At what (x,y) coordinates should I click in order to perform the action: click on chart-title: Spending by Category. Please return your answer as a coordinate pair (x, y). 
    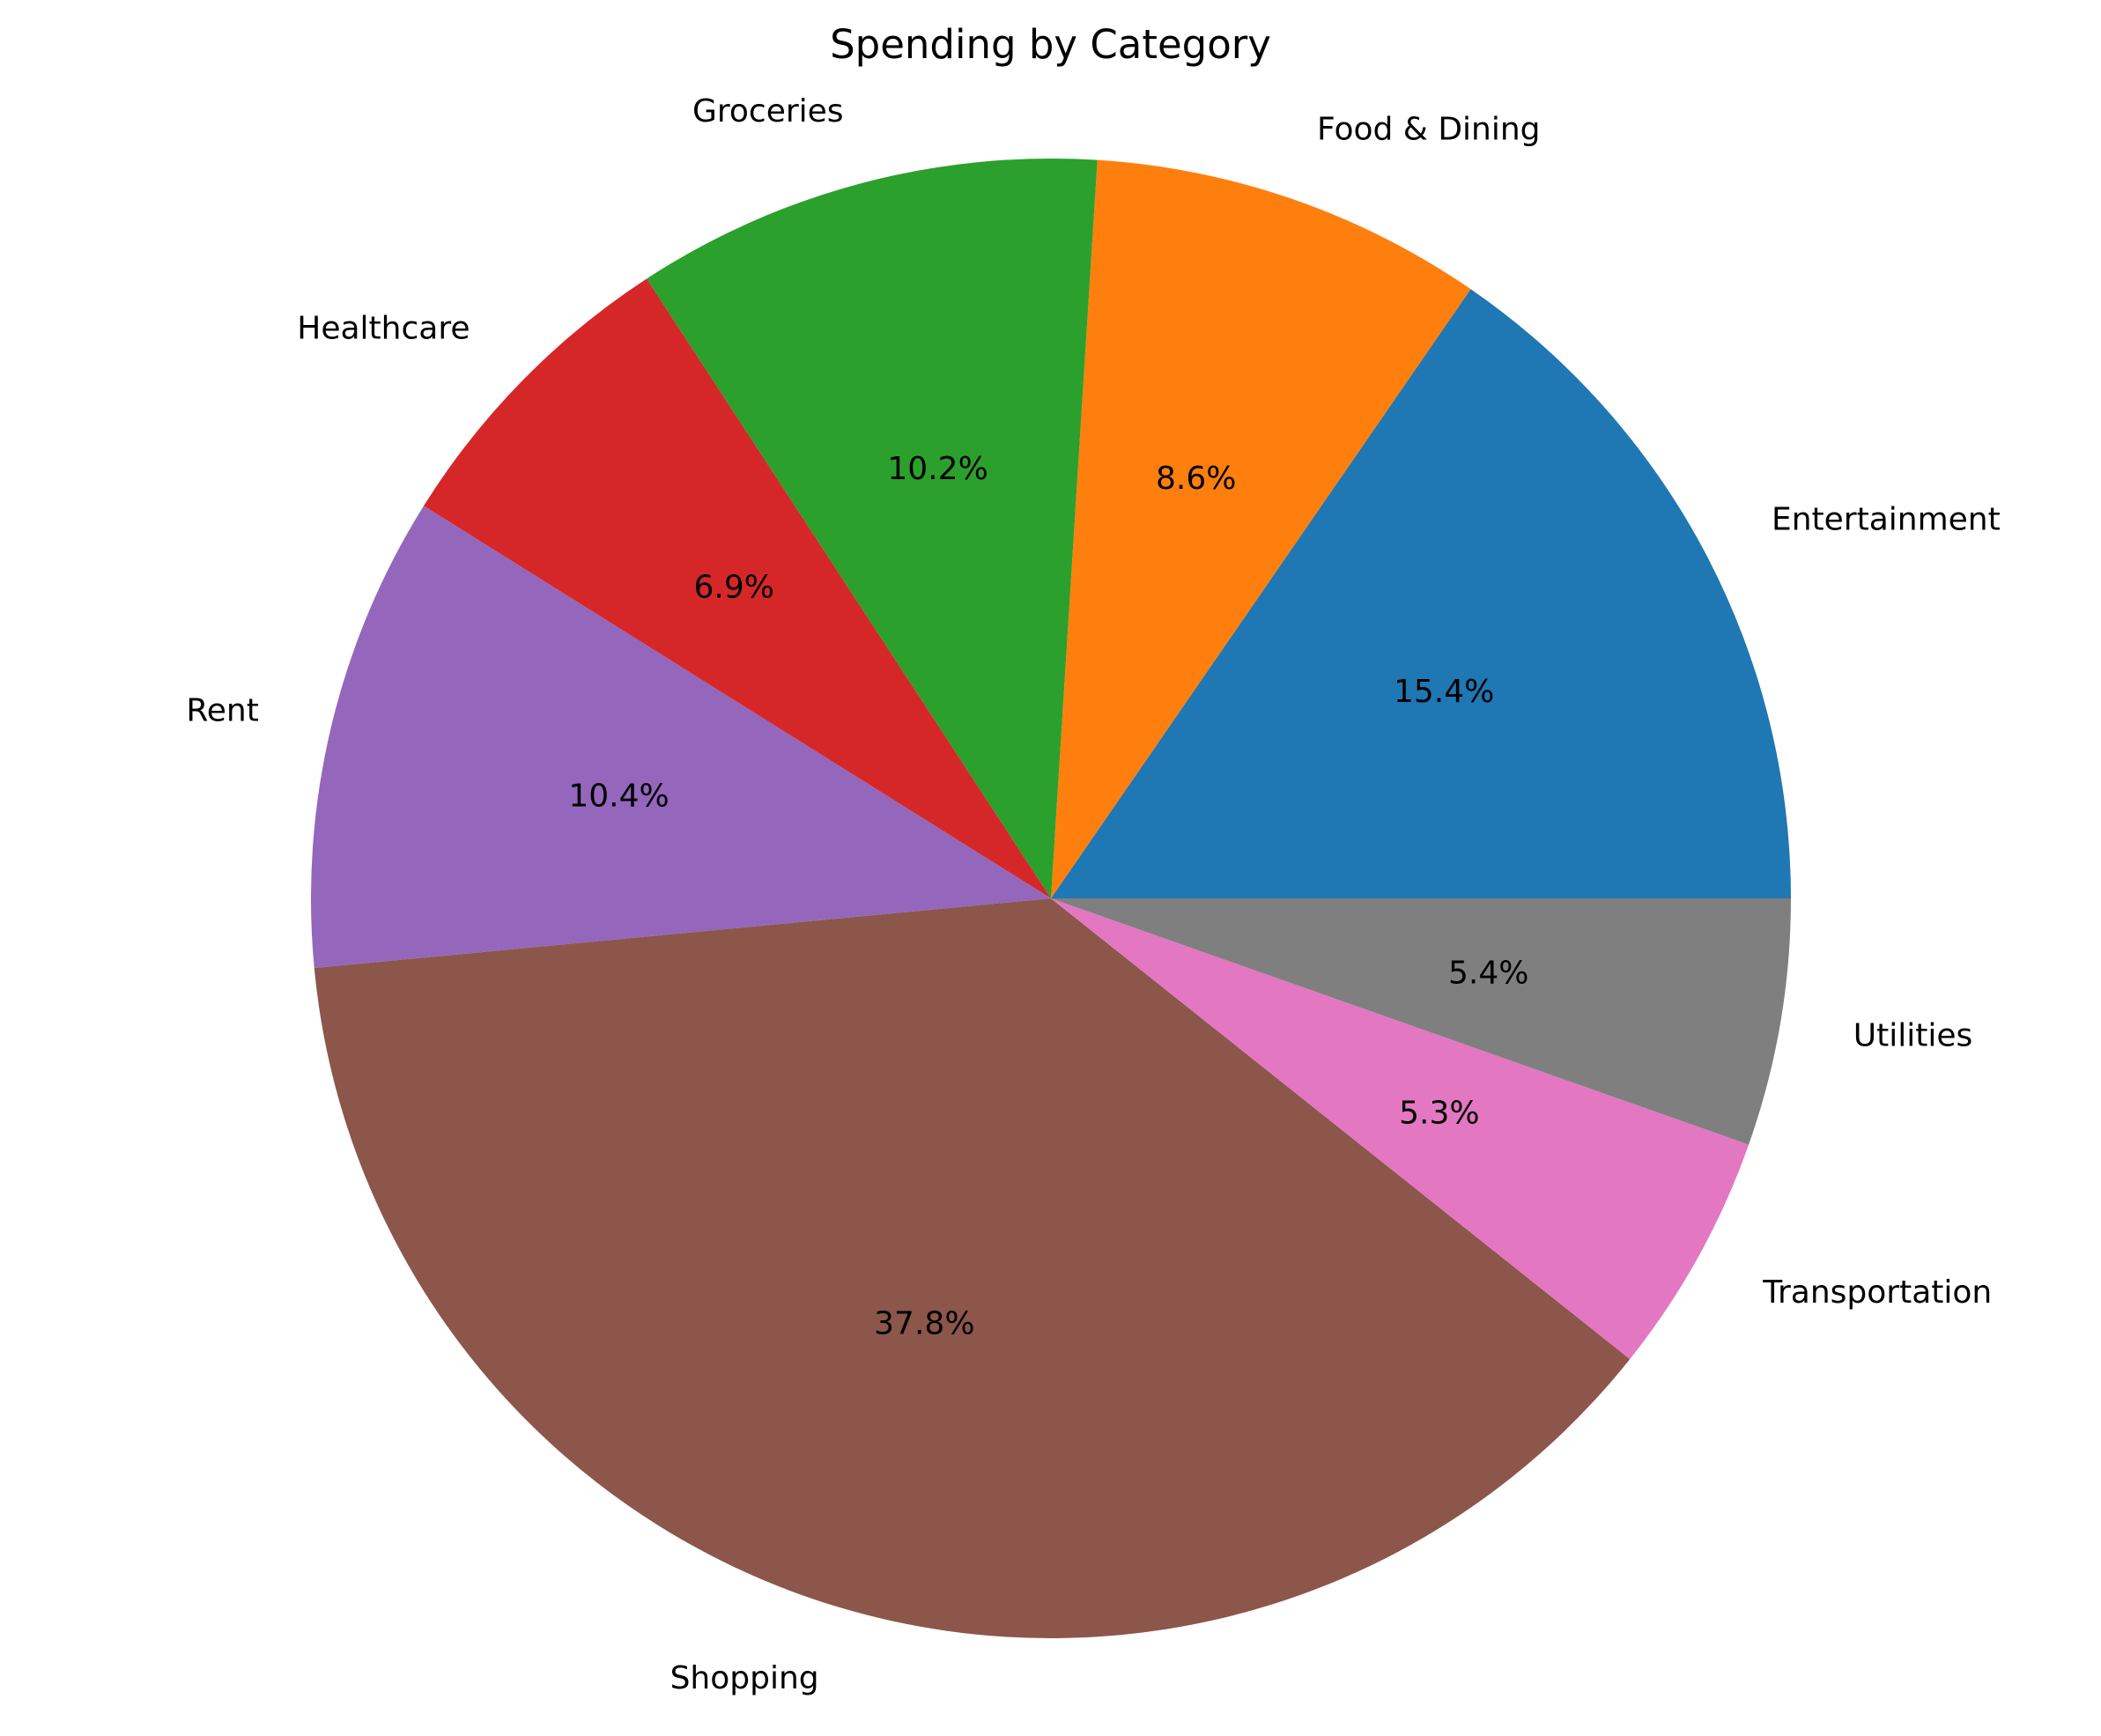
    Looking at the image, I should click on (1050, 44).